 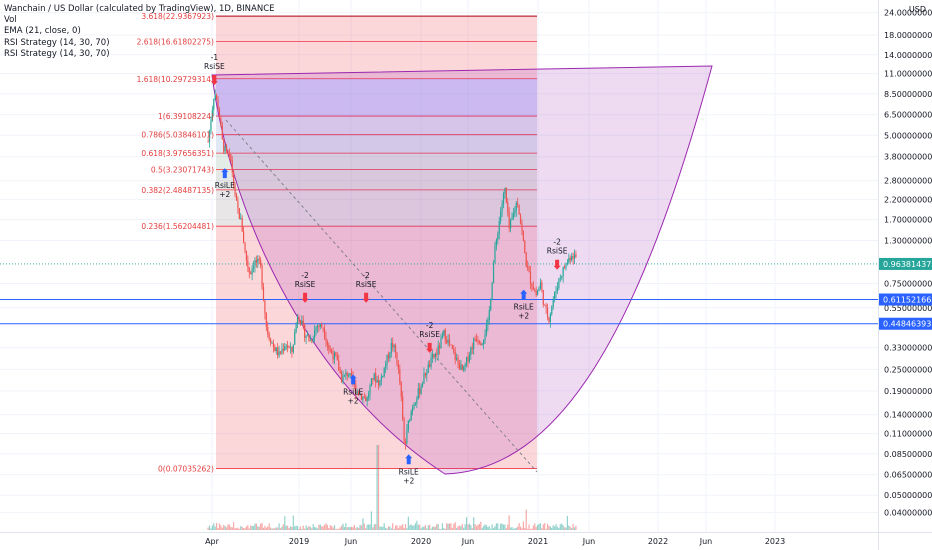 I want to click on time-axis: Apr 2019 Jun 2020 Jun 2021 Jun 2022 Jun 2023, so click(x=495, y=541).